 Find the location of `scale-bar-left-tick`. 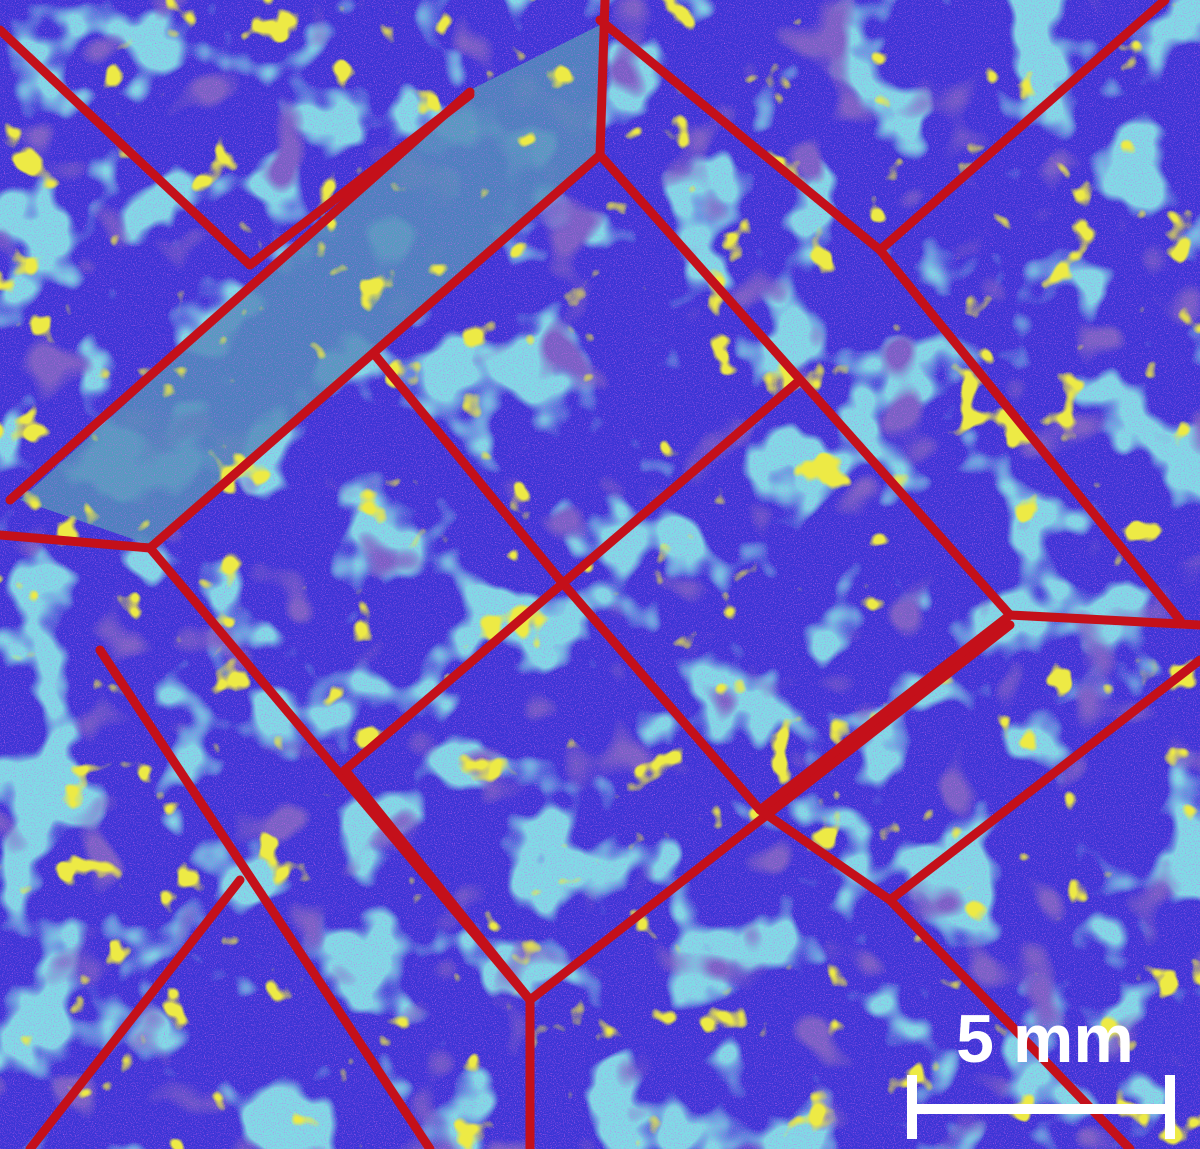

scale-bar-left-tick is located at coordinates (912, 1107).